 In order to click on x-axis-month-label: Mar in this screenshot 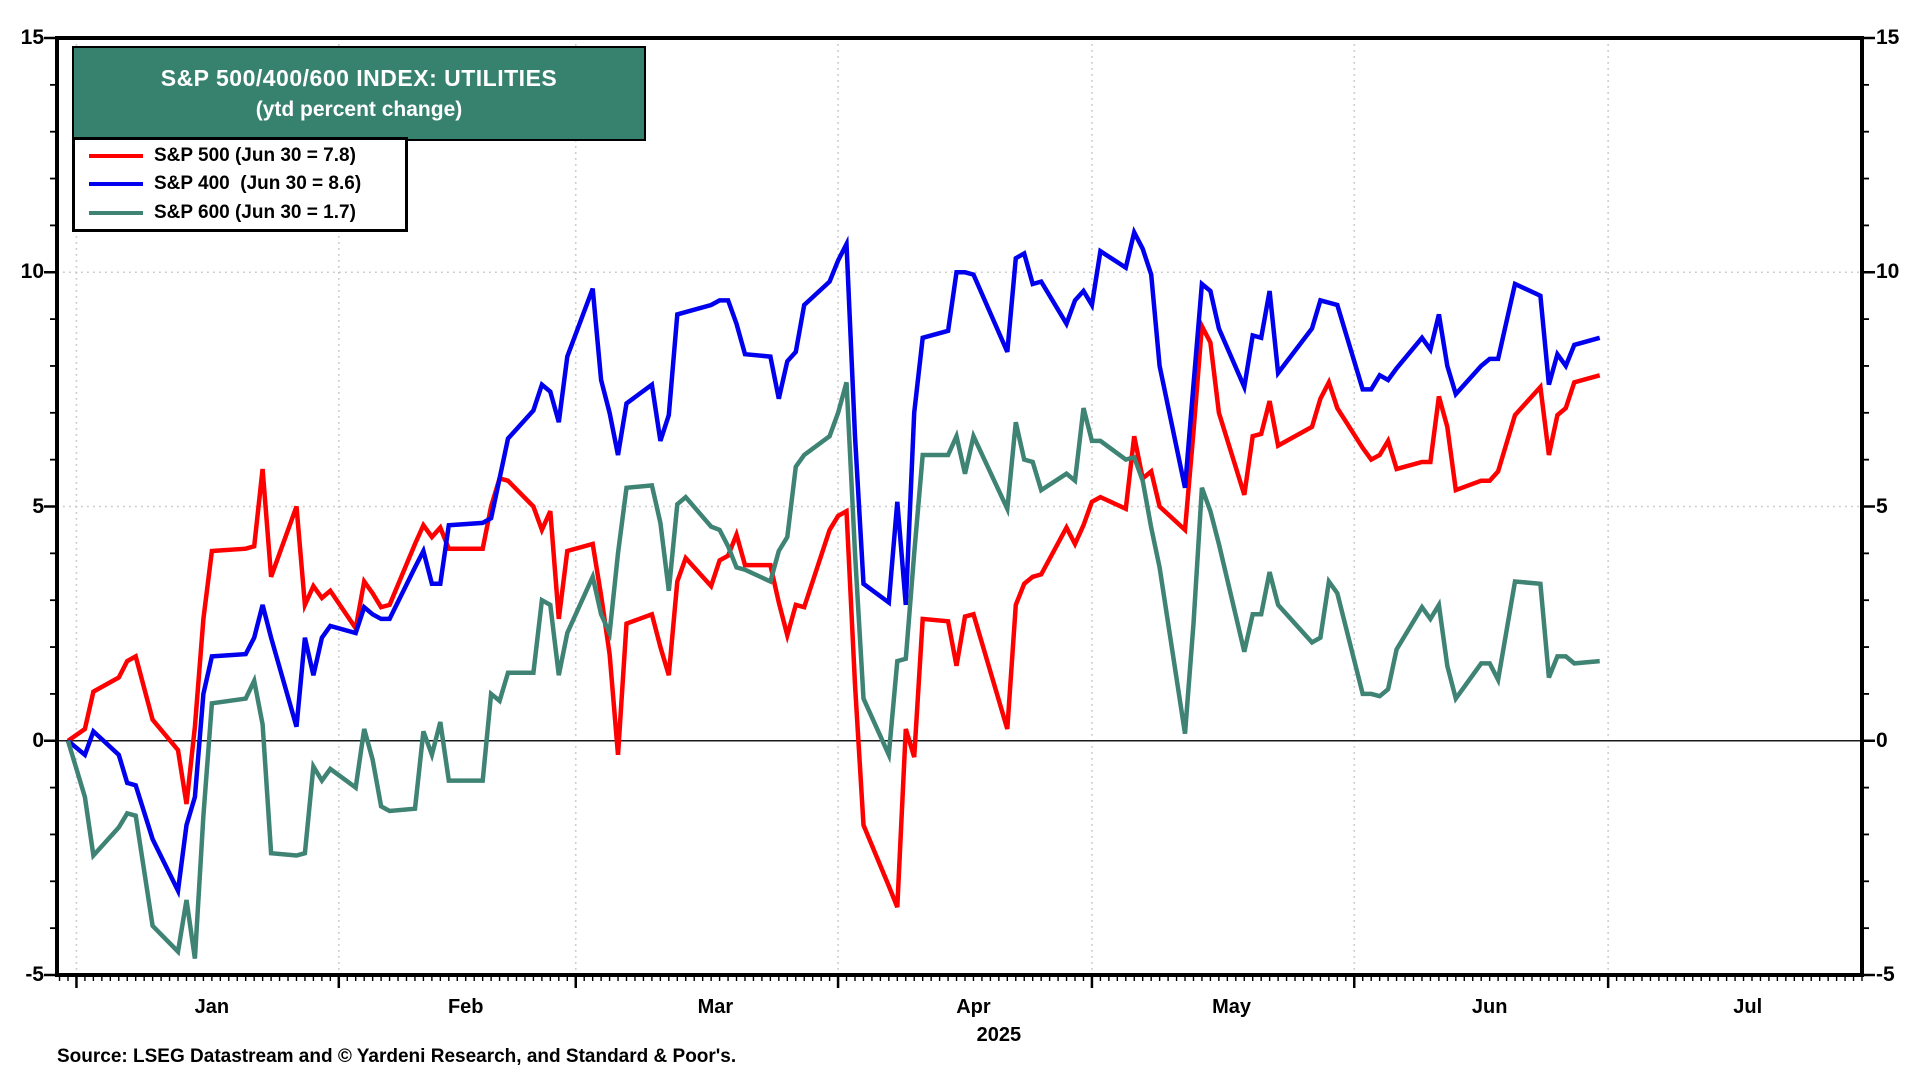, I will do `click(715, 1007)`.